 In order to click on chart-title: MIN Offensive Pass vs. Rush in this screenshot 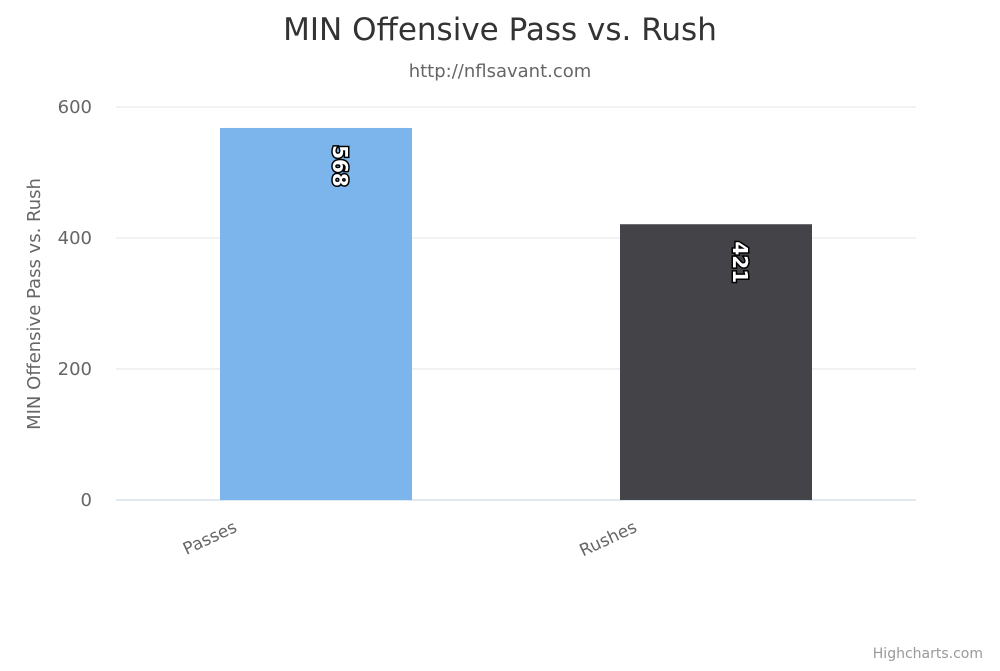, I will do `click(500, 30)`.